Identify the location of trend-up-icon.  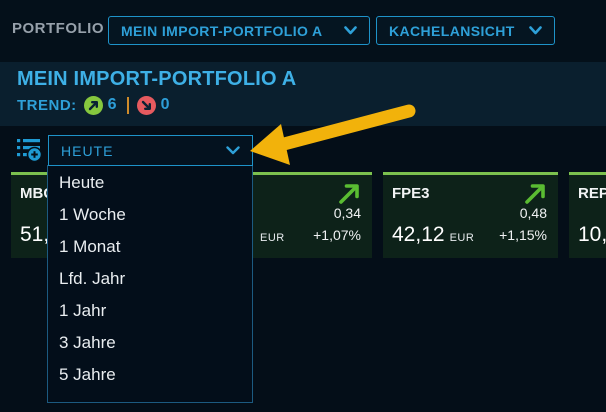
(93, 105).